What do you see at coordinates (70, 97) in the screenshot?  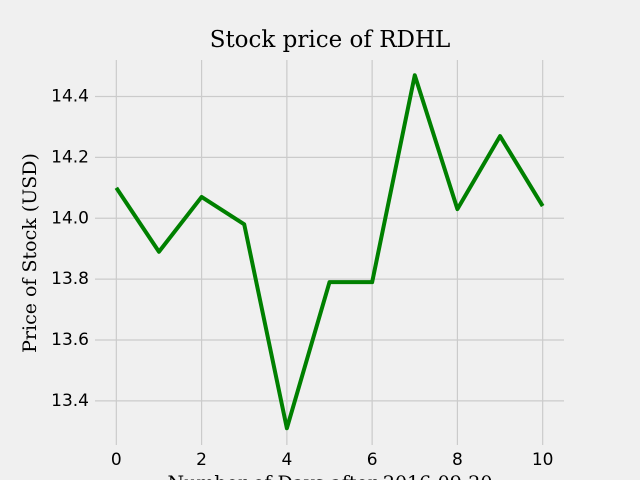 I see `y-tick-label: 14.4` at bounding box center [70, 97].